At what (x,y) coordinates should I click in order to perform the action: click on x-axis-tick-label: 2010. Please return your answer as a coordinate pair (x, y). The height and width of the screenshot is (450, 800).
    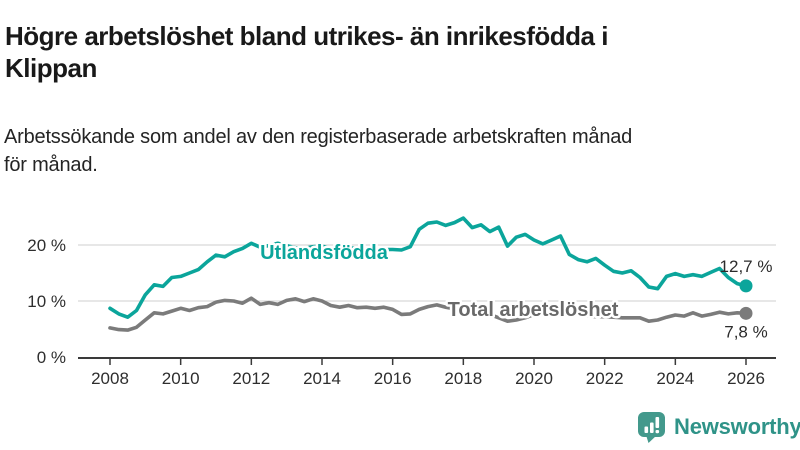
    Looking at the image, I should click on (181, 378).